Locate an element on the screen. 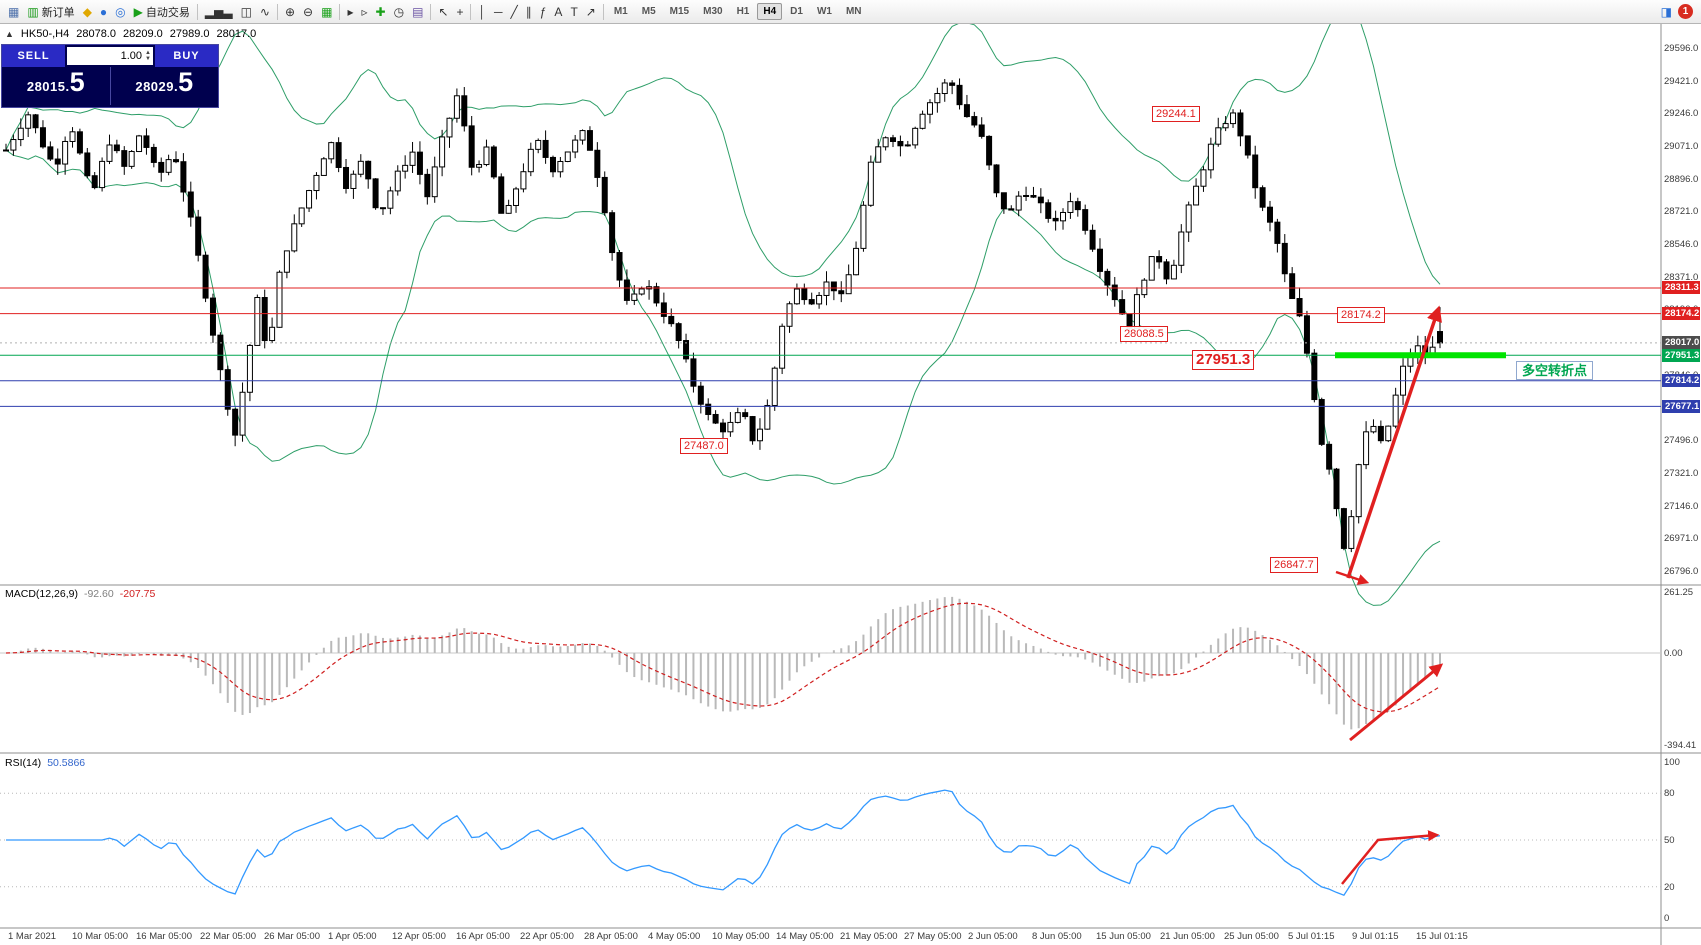 The height and width of the screenshot is (945, 1701). timeframe-h4: H4 is located at coordinates (770, 11).